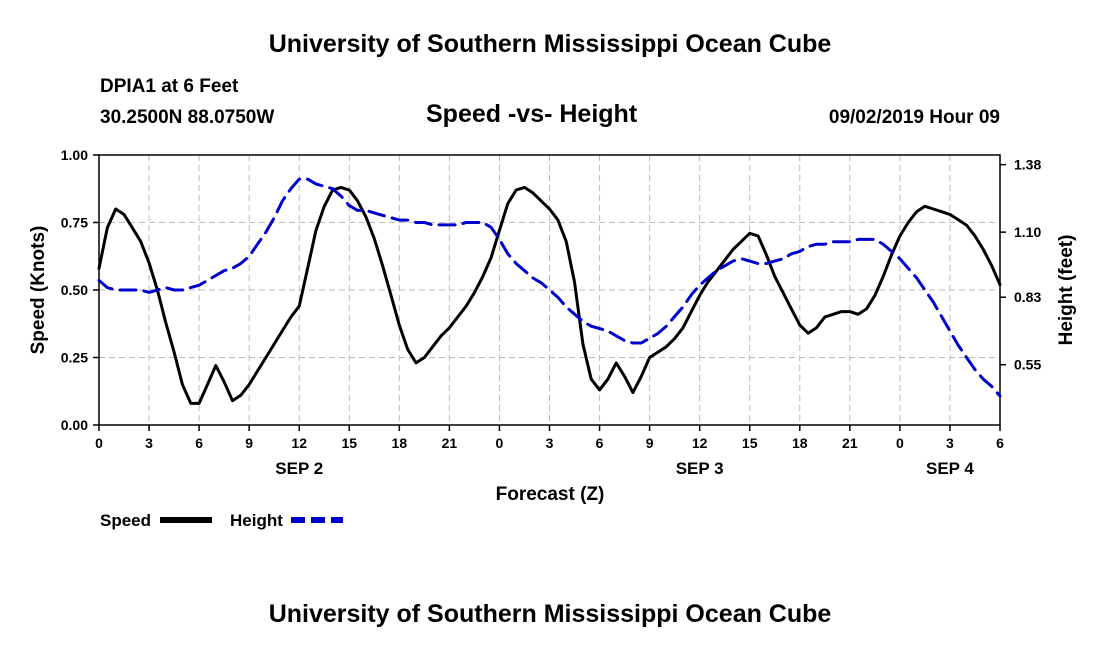 The image size is (1100, 650). What do you see at coordinates (299, 468) in the screenshot?
I see `x-day-label: SEP 2` at bounding box center [299, 468].